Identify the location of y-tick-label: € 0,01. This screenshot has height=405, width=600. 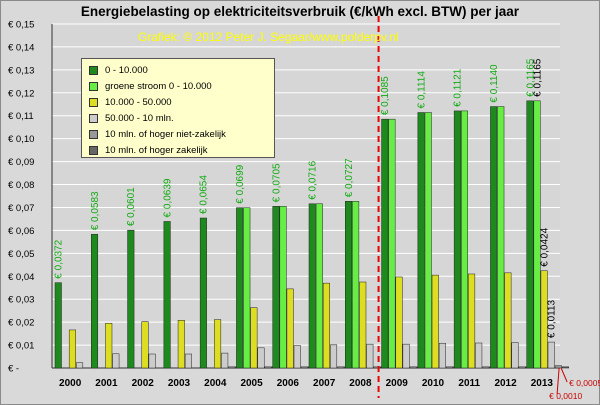
(21, 346).